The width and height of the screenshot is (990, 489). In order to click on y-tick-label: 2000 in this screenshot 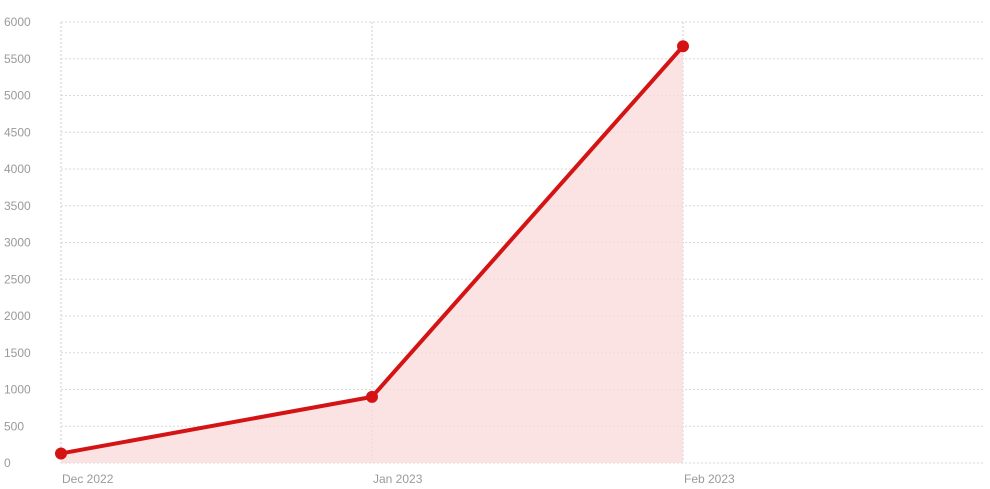, I will do `click(17, 316)`.